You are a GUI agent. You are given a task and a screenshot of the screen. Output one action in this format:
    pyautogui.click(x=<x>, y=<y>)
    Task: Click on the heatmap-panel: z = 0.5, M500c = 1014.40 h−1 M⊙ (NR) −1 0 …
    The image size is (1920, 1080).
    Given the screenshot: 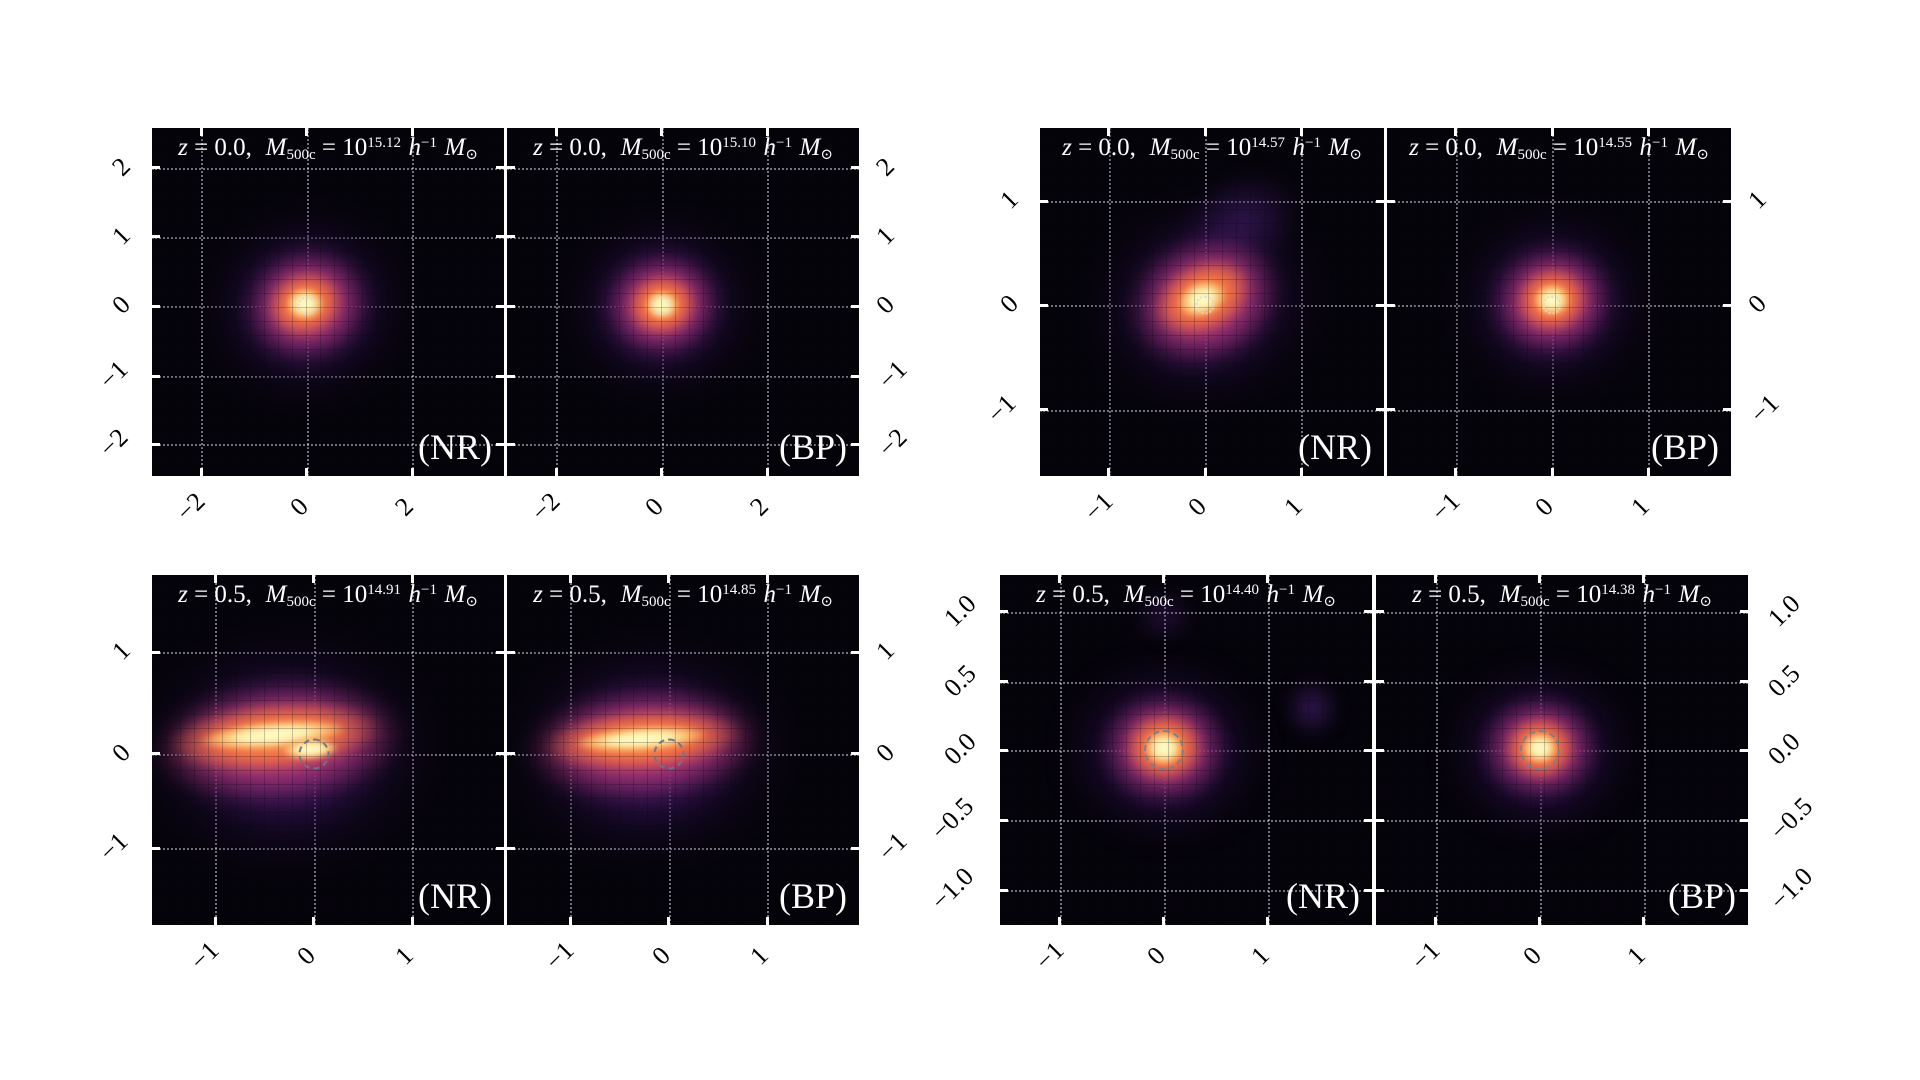 What is the action you would take?
    pyautogui.click(x=1152, y=771)
    